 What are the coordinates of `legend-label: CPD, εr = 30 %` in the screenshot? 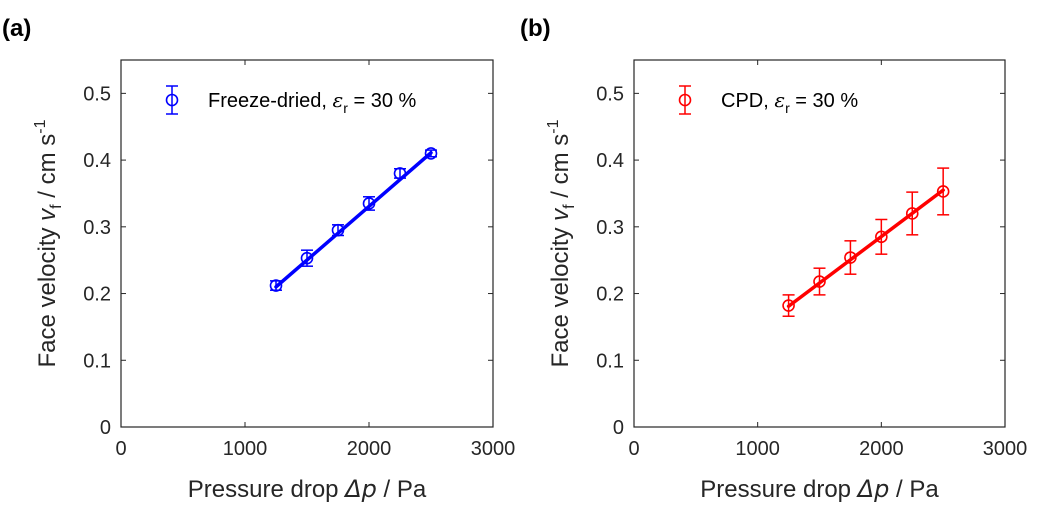 It's located at (789, 102).